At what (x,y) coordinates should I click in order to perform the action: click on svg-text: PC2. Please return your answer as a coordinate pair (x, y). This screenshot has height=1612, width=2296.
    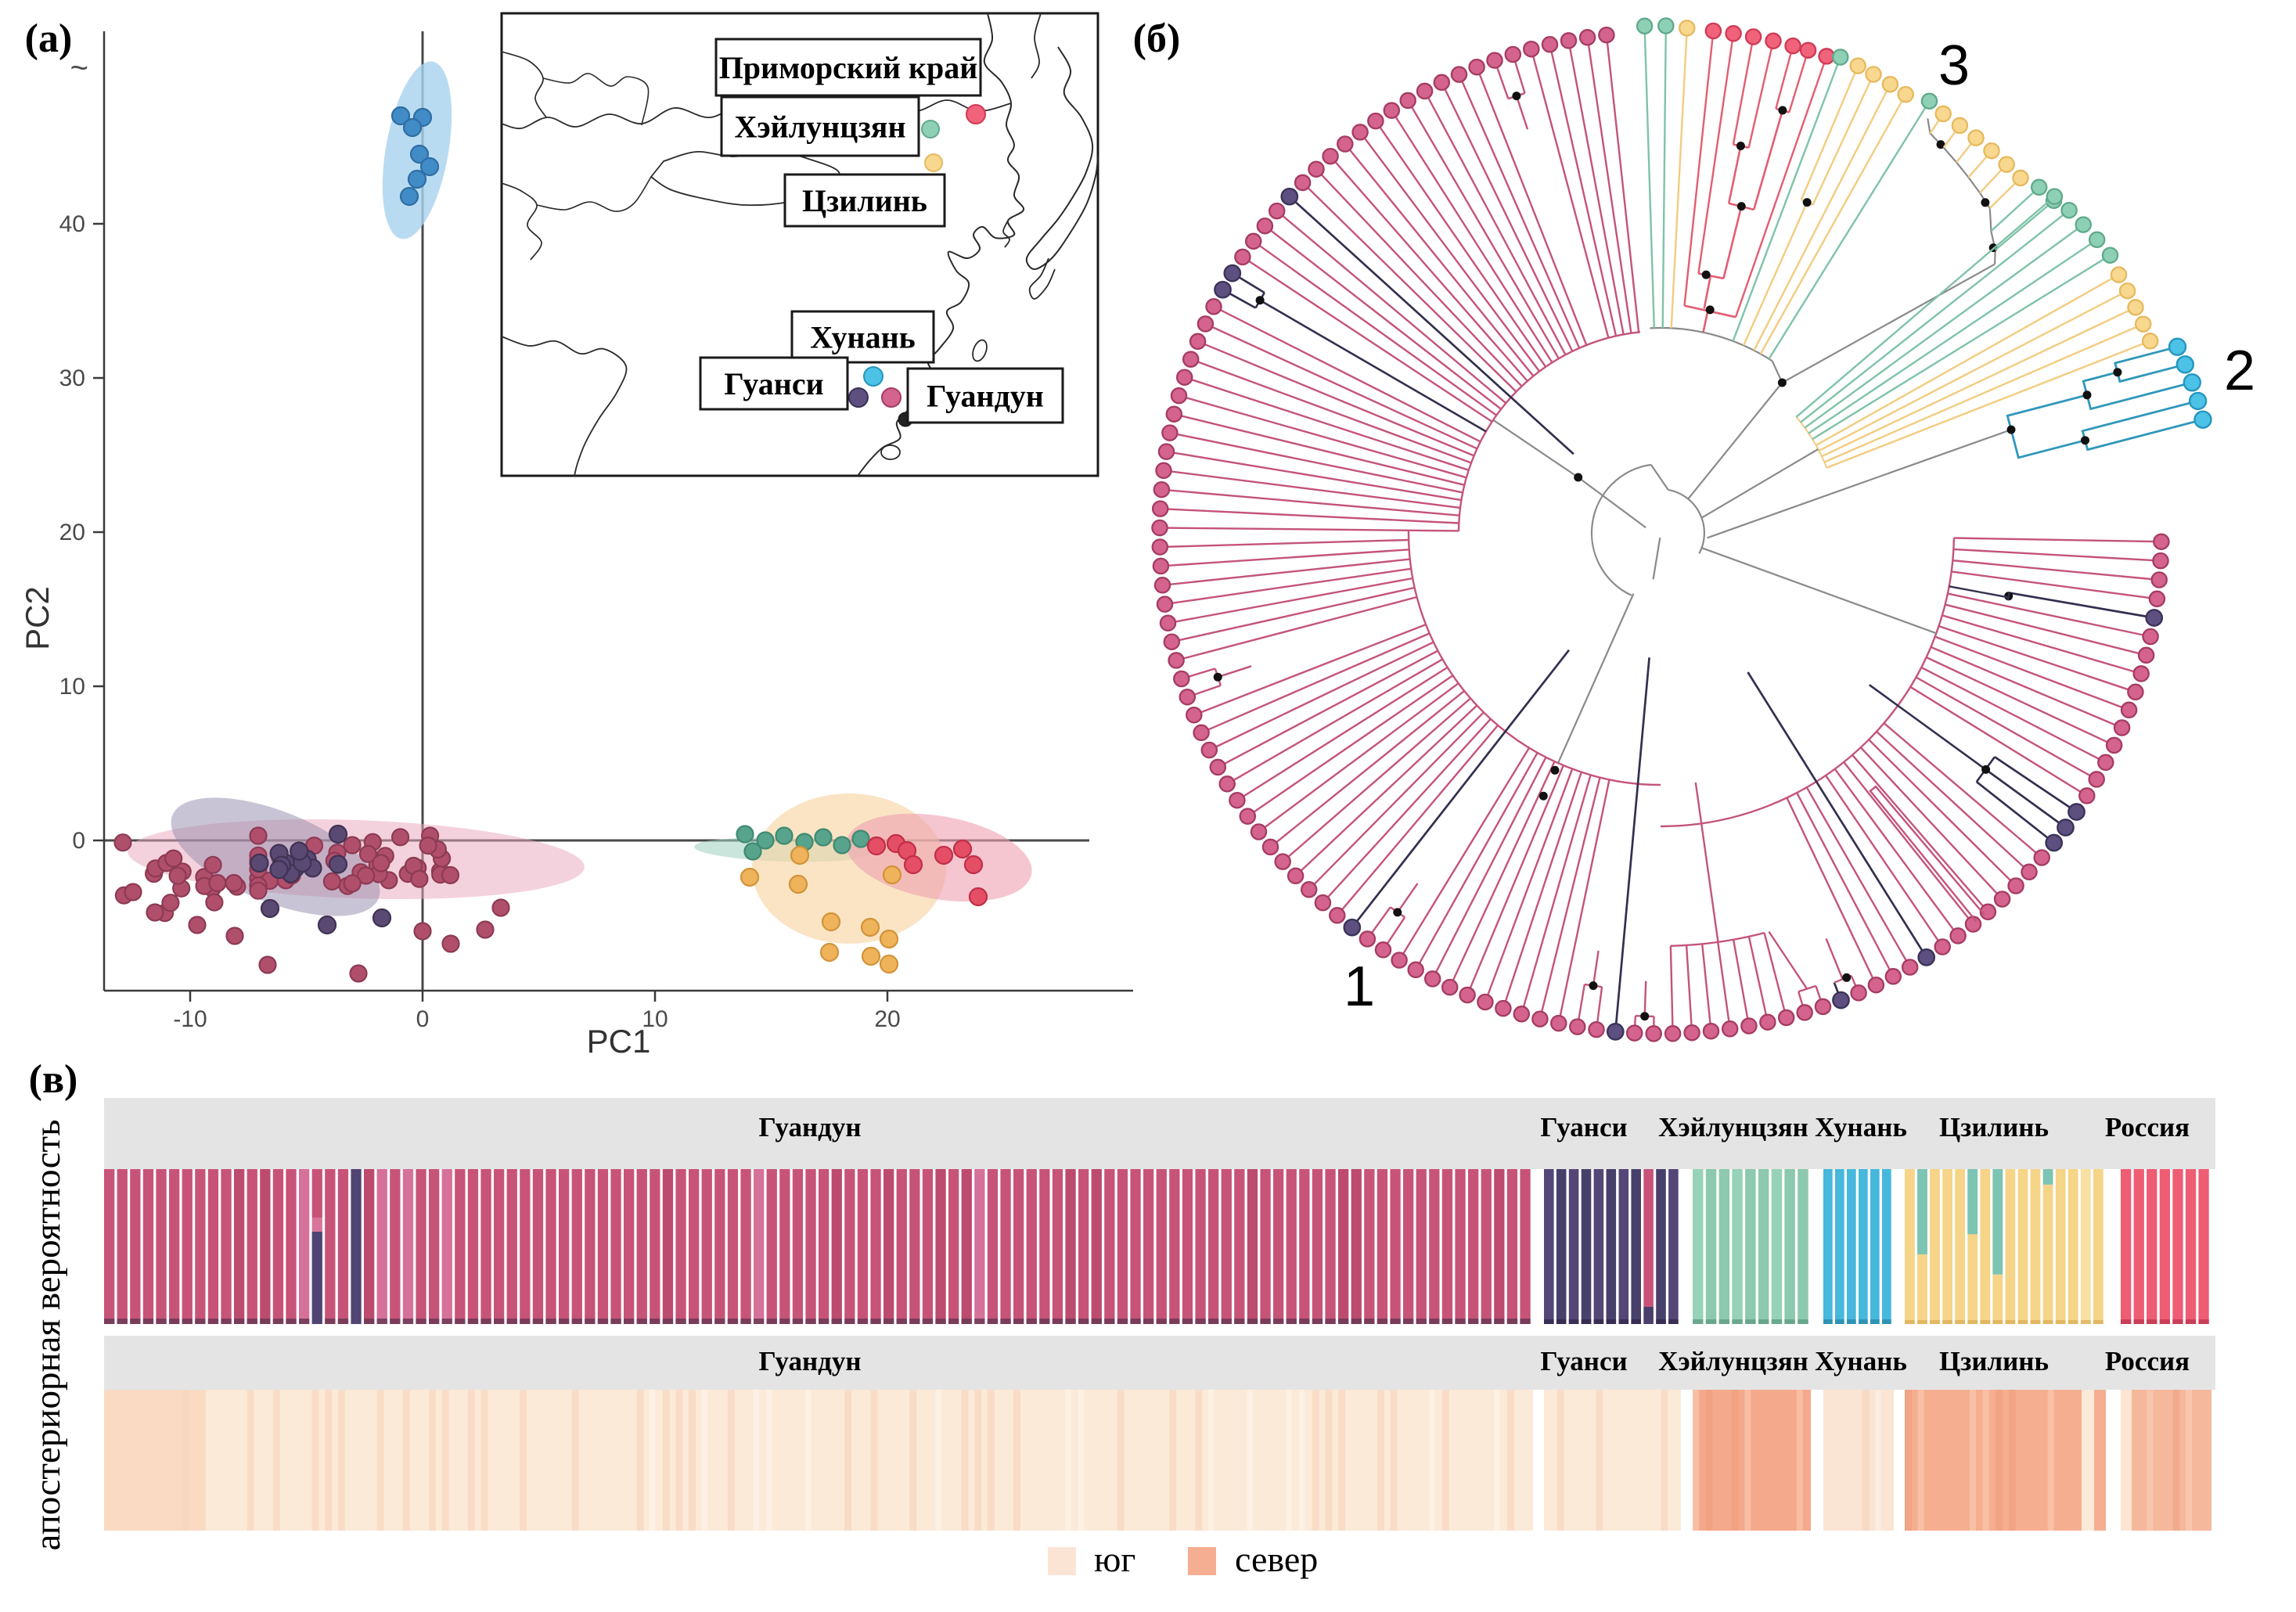
    Looking at the image, I should click on (37, 618).